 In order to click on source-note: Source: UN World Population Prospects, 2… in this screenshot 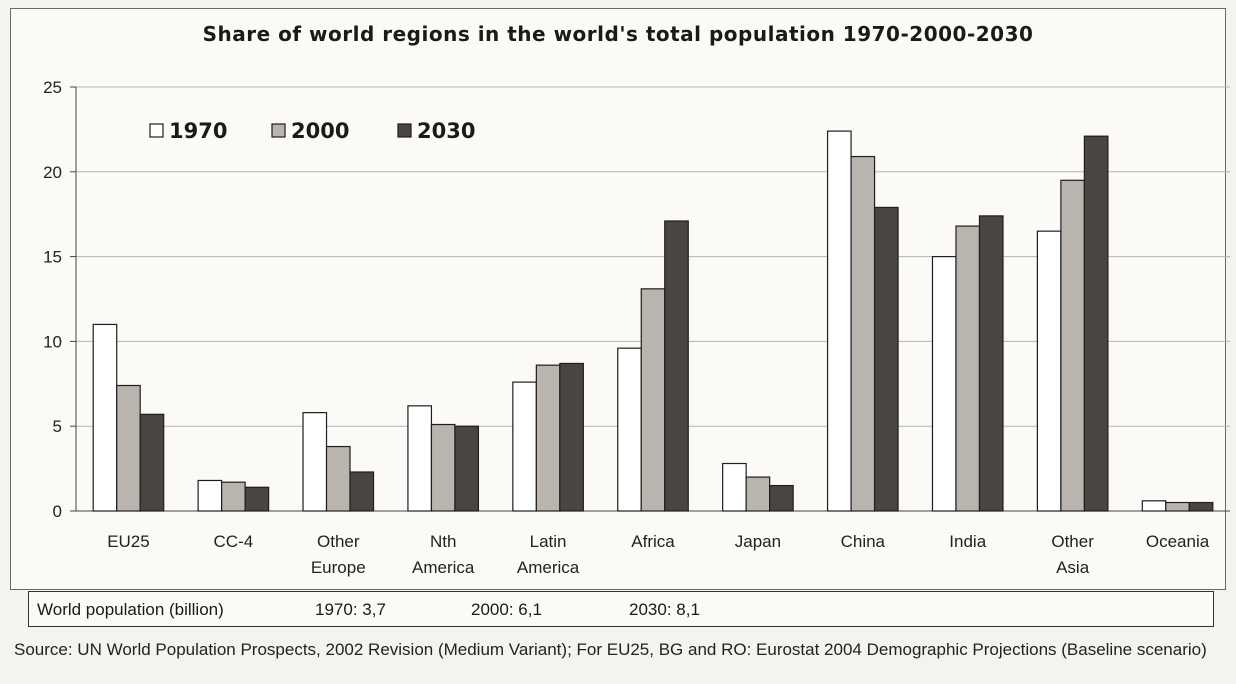, I will do `click(610, 649)`.